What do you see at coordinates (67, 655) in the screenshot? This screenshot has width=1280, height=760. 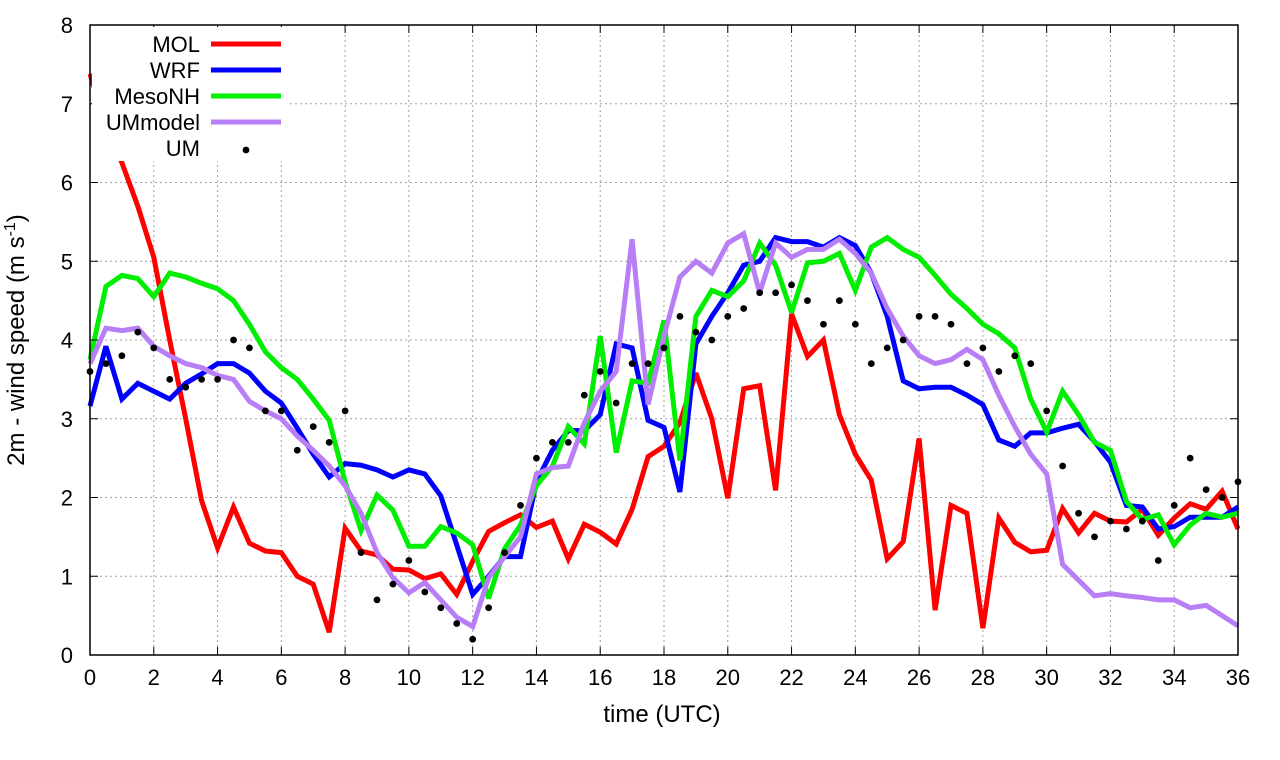 I see `y-tick-label: 0` at bounding box center [67, 655].